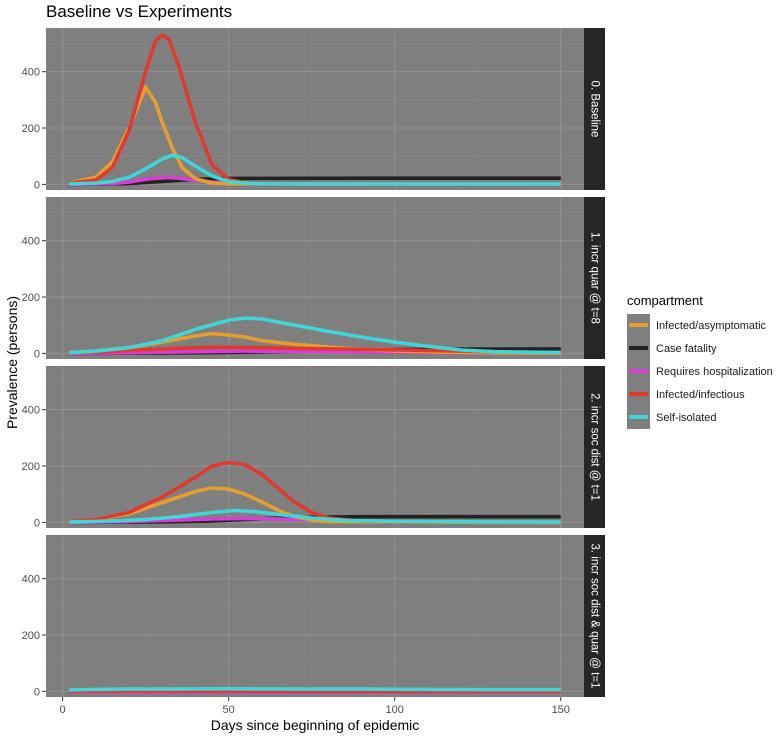 The width and height of the screenshot is (783, 737). Describe the element at coordinates (686, 417) in the screenshot. I see `legend-label: Self-isolated` at that location.